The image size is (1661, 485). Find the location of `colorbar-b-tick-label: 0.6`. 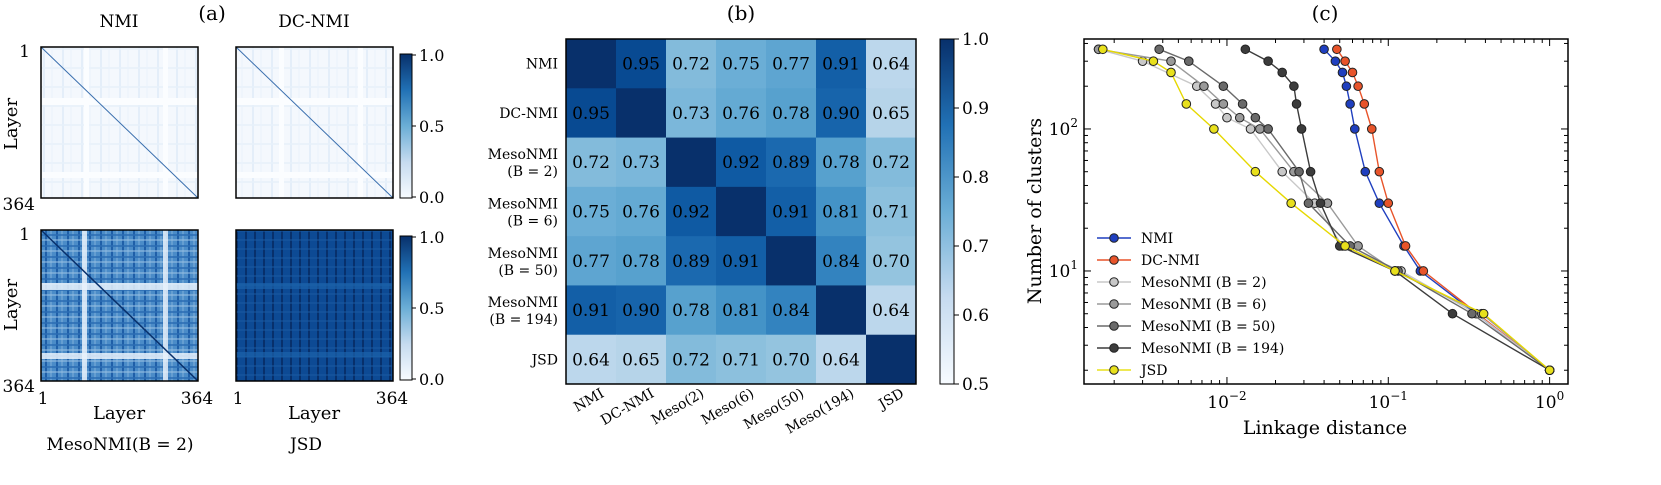

colorbar-b-tick-label: 0.6 is located at coordinates (975, 316).